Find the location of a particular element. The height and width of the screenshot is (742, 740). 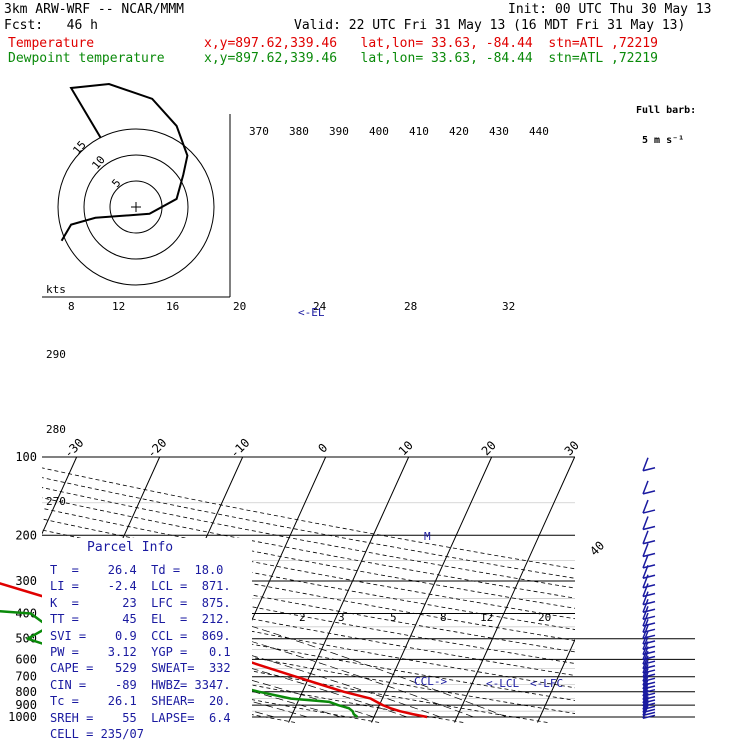

mixing-ratio-label-24: 24 is located at coordinates (320, 306).